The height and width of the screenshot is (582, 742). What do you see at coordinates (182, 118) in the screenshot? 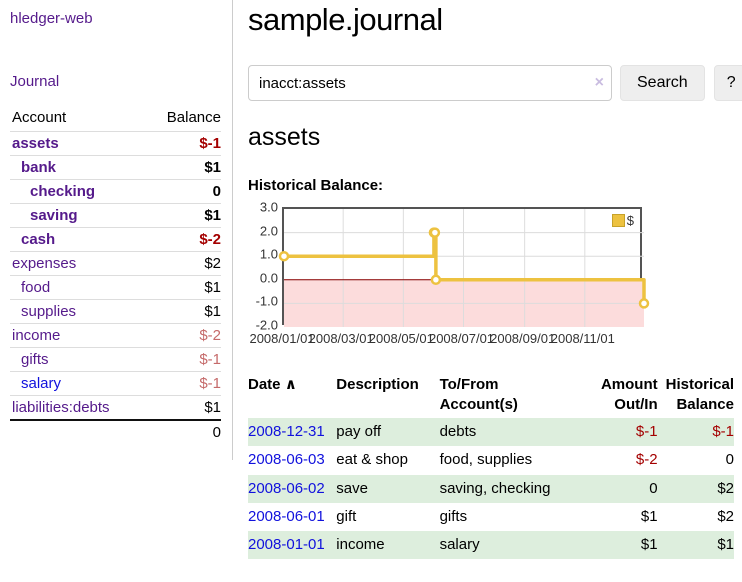
I see `balance-column-header: Balance` at bounding box center [182, 118].